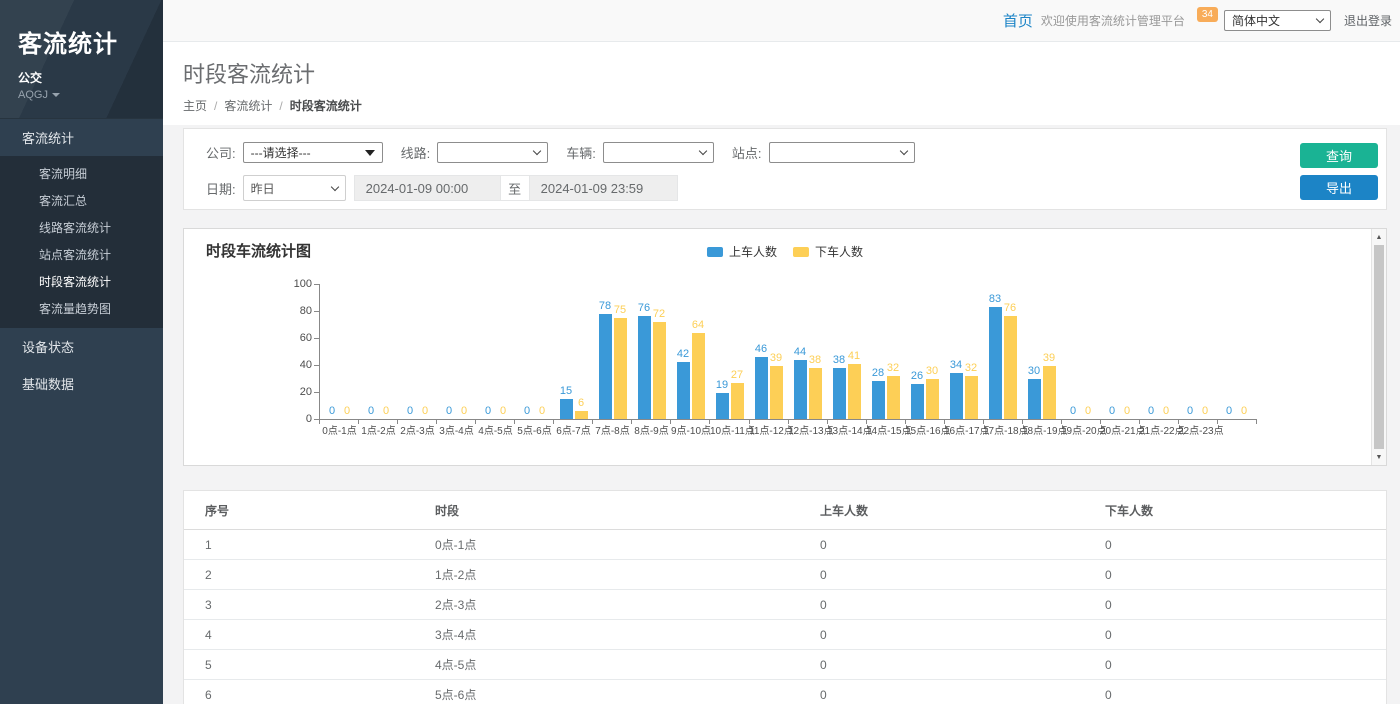 The width and height of the screenshot is (1400, 704). I want to click on bar-with-label: 64, so click(698, 351).